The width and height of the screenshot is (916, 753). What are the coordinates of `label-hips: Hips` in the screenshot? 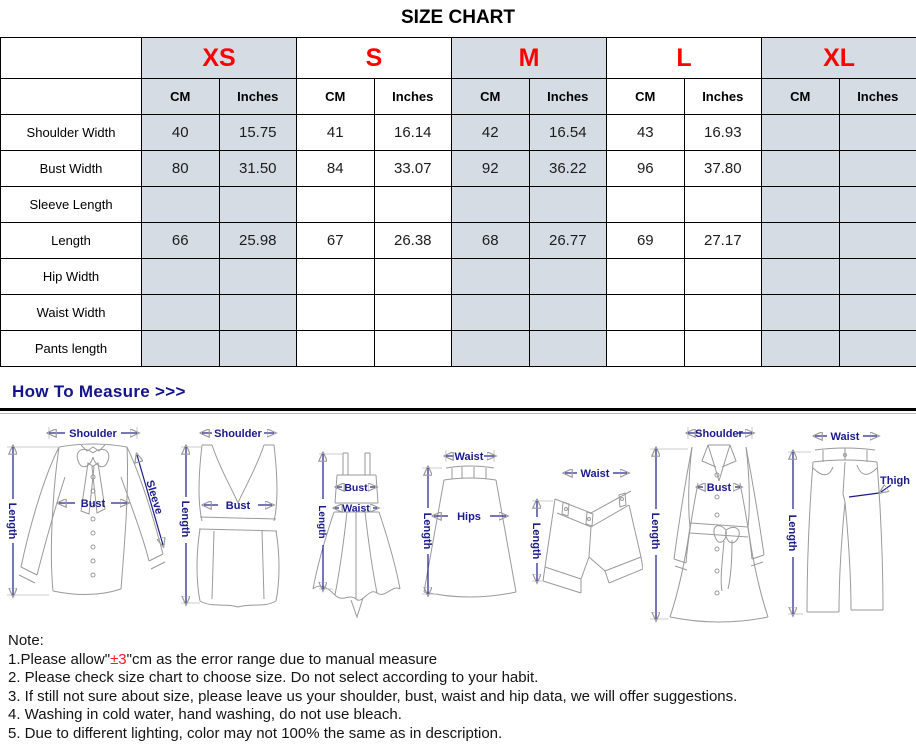 It's located at (469, 517).